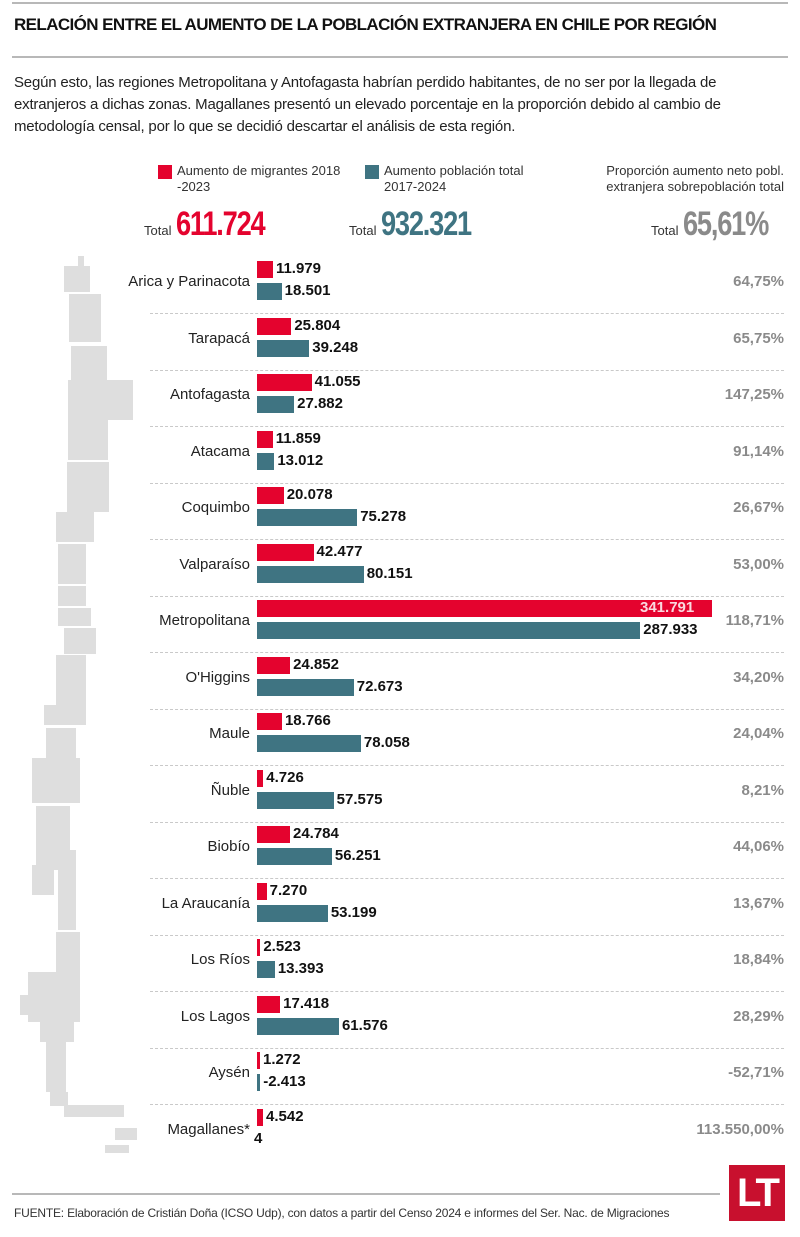  Describe the element at coordinates (309, 494) in the screenshot. I see `value-label-migrants: 20.078` at that location.